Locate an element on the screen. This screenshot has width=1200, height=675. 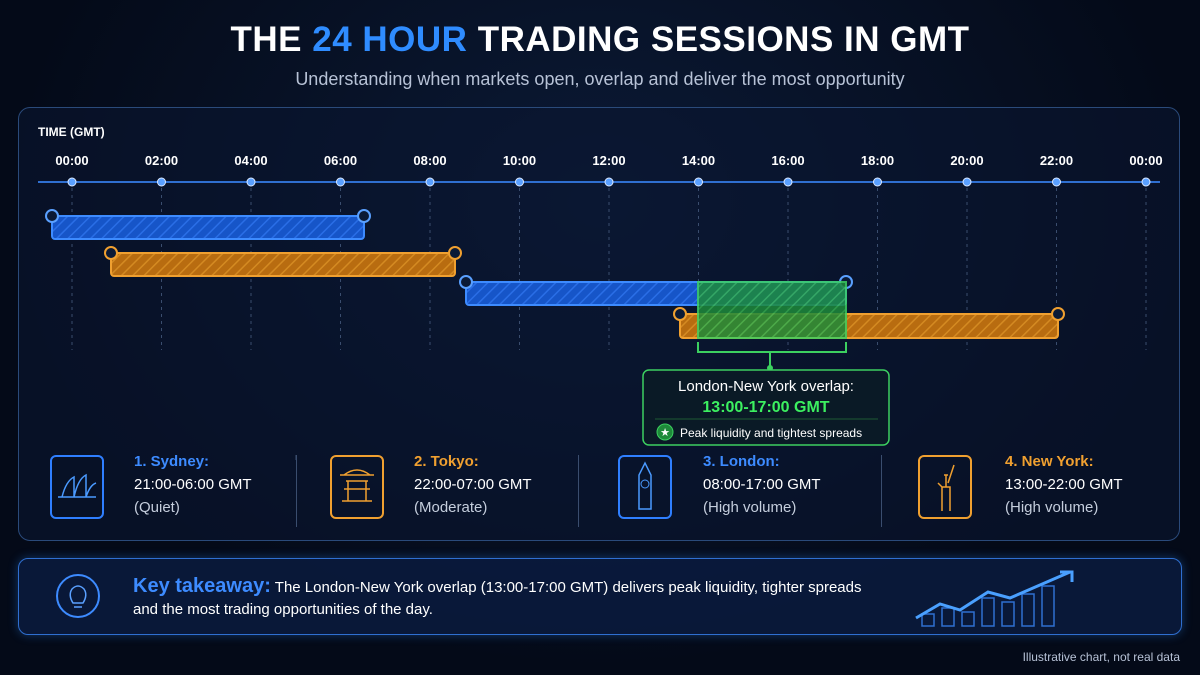
axis-label: TIME (GMT) is located at coordinates (71, 132).